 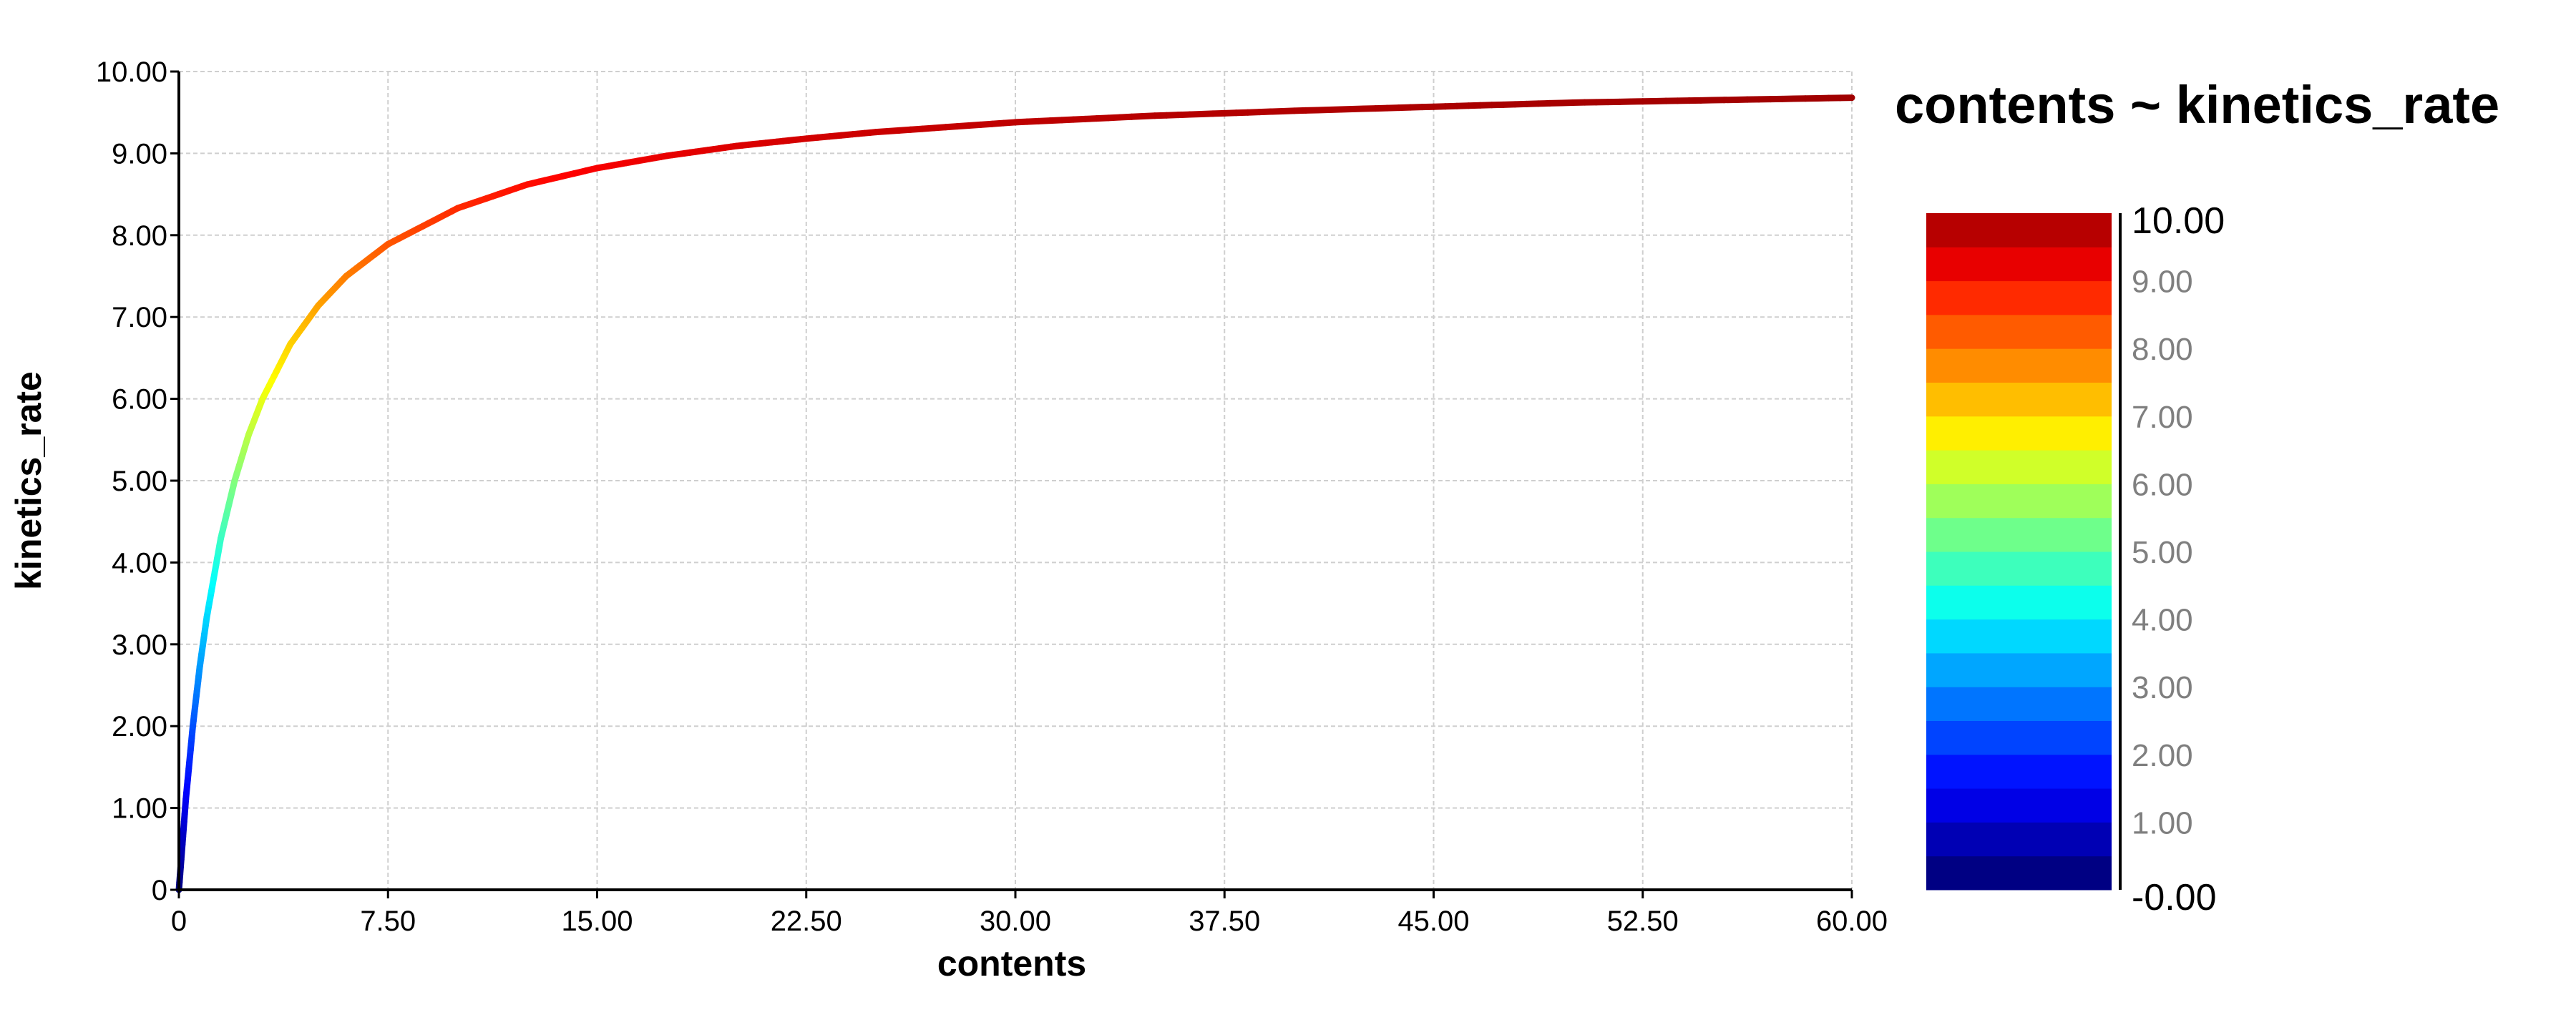 What do you see at coordinates (139, 317) in the screenshot?
I see `y-tick-label: 7.00` at bounding box center [139, 317].